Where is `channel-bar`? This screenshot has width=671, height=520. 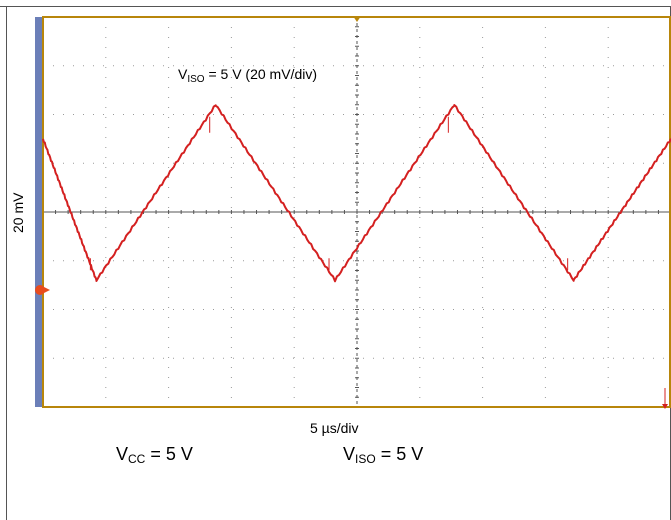 channel-bar is located at coordinates (38, 212).